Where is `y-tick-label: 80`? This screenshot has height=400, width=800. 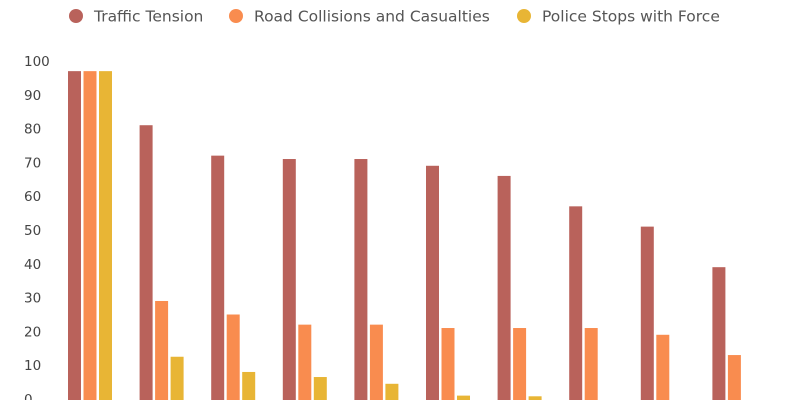 y-tick-label: 80 is located at coordinates (32, 130).